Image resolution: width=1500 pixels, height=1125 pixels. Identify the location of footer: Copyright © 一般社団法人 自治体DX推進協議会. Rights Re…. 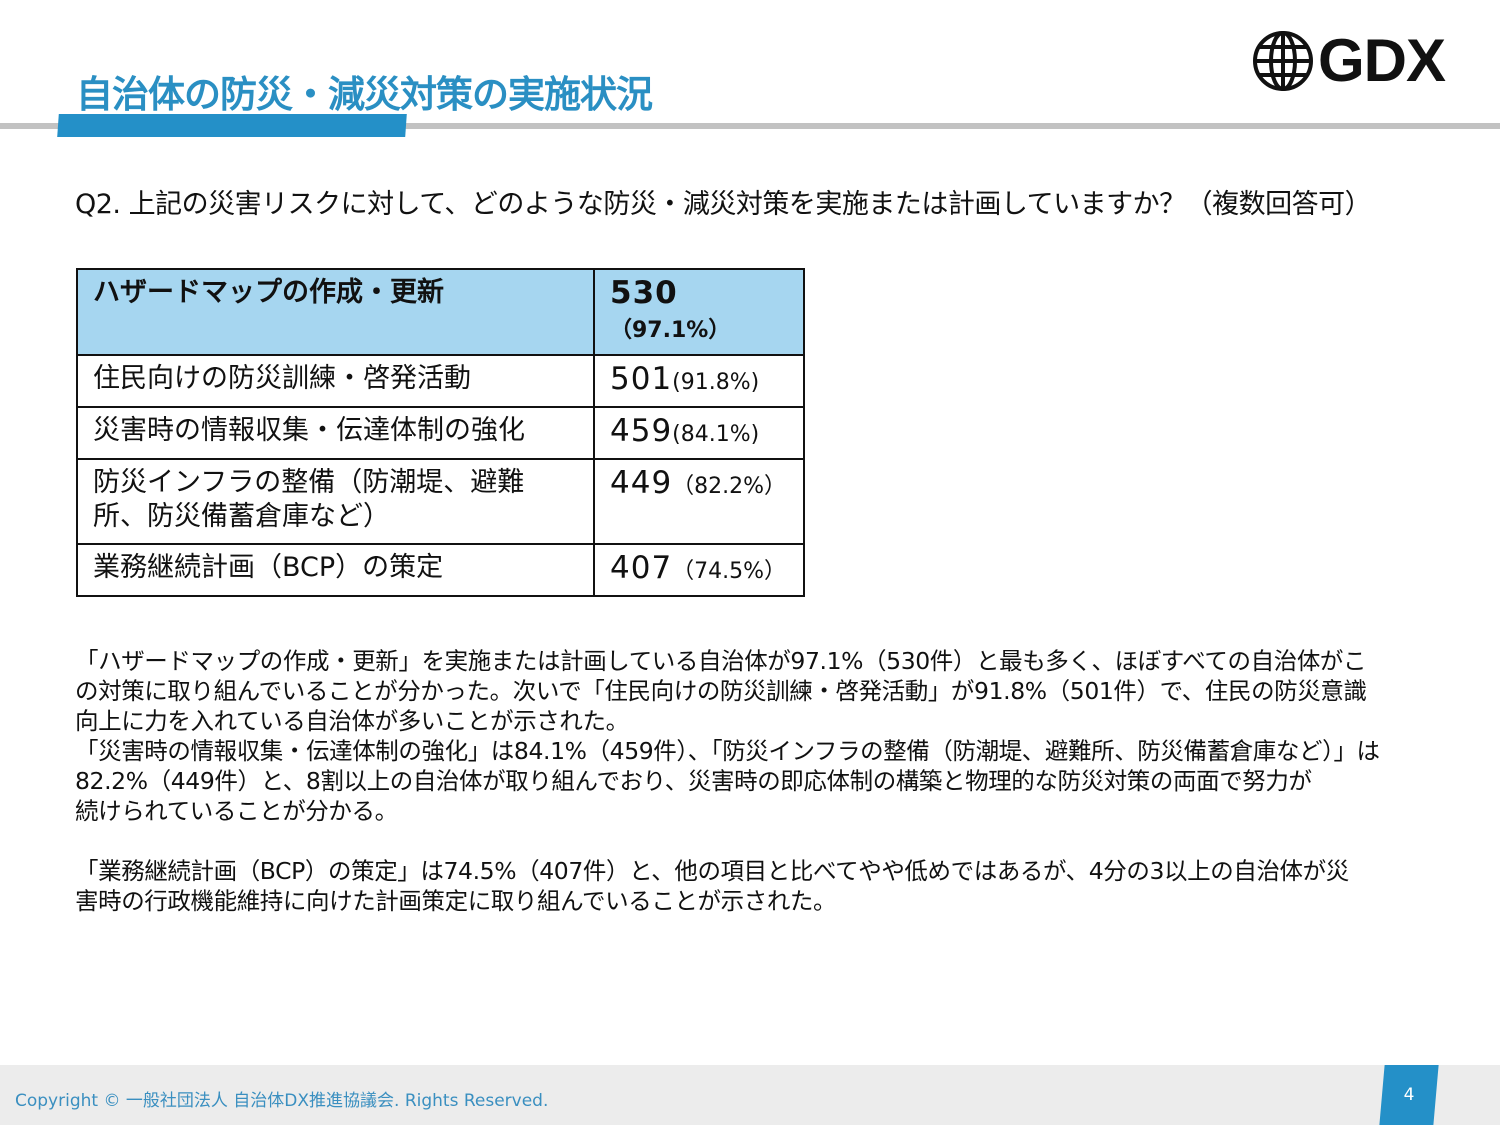
(750, 1095).